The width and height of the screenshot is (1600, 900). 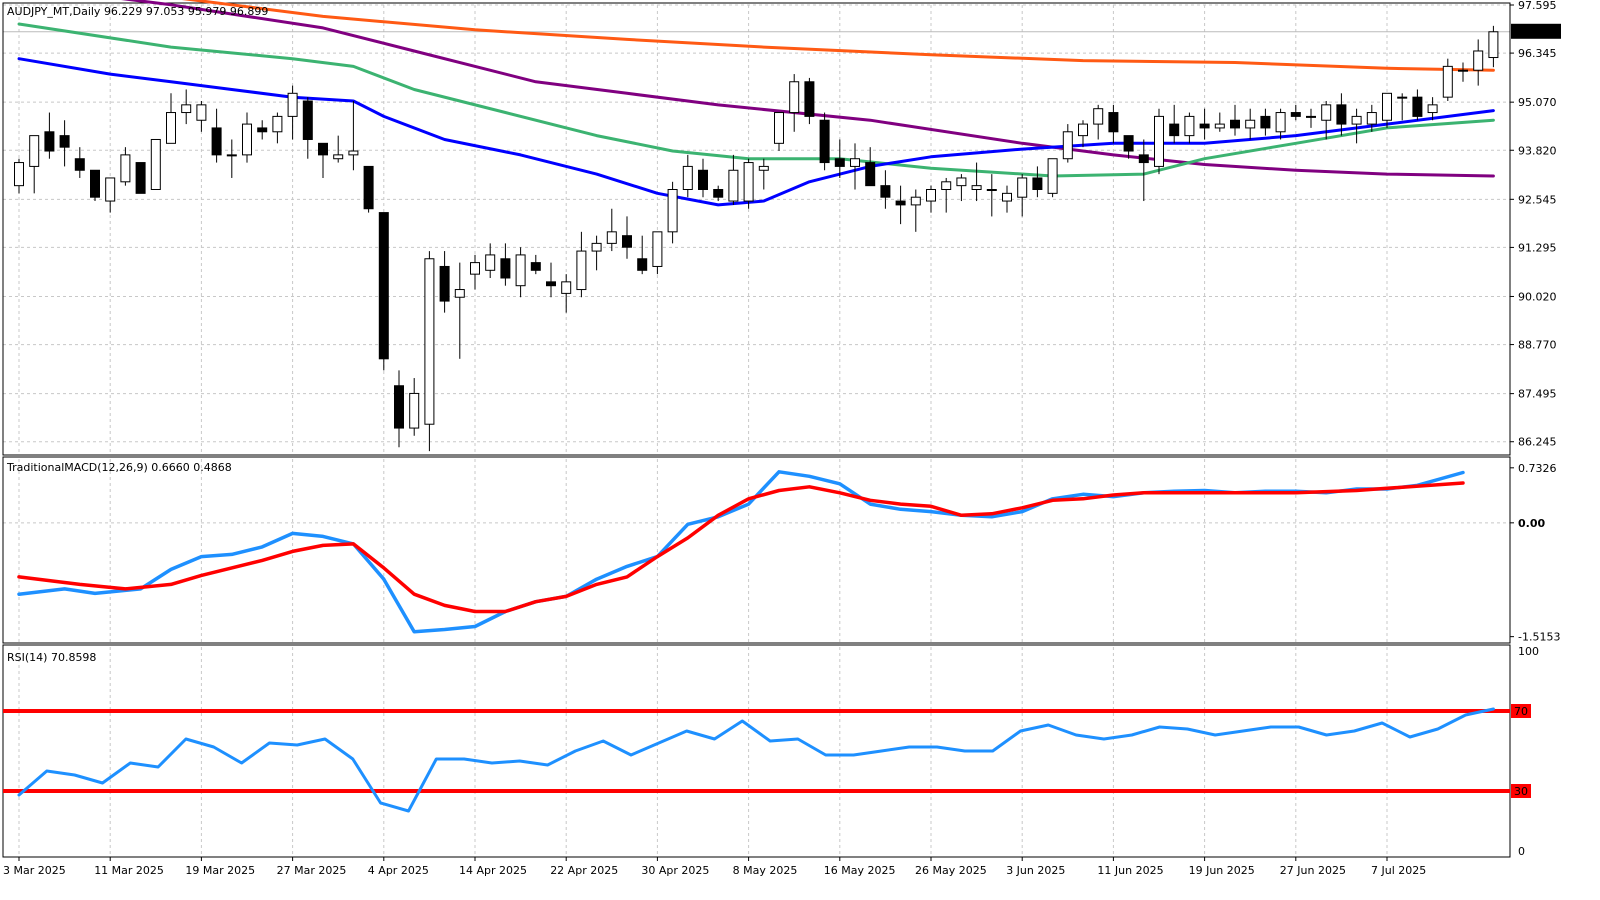 What do you see at coordinates (1537, 6) in the screenshot?
I see `price-y-tick-label: 97.595` at bounding box center [1537, 6].